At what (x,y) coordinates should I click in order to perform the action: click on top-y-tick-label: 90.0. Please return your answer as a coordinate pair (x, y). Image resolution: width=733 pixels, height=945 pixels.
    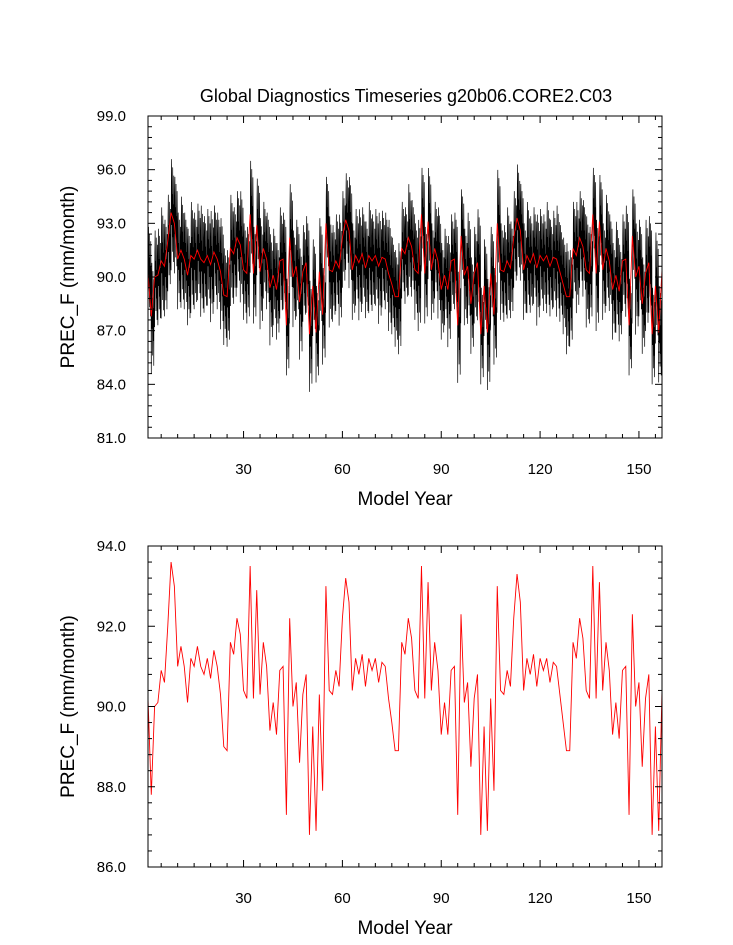
    Looking at the image, I should click on (111, 277).